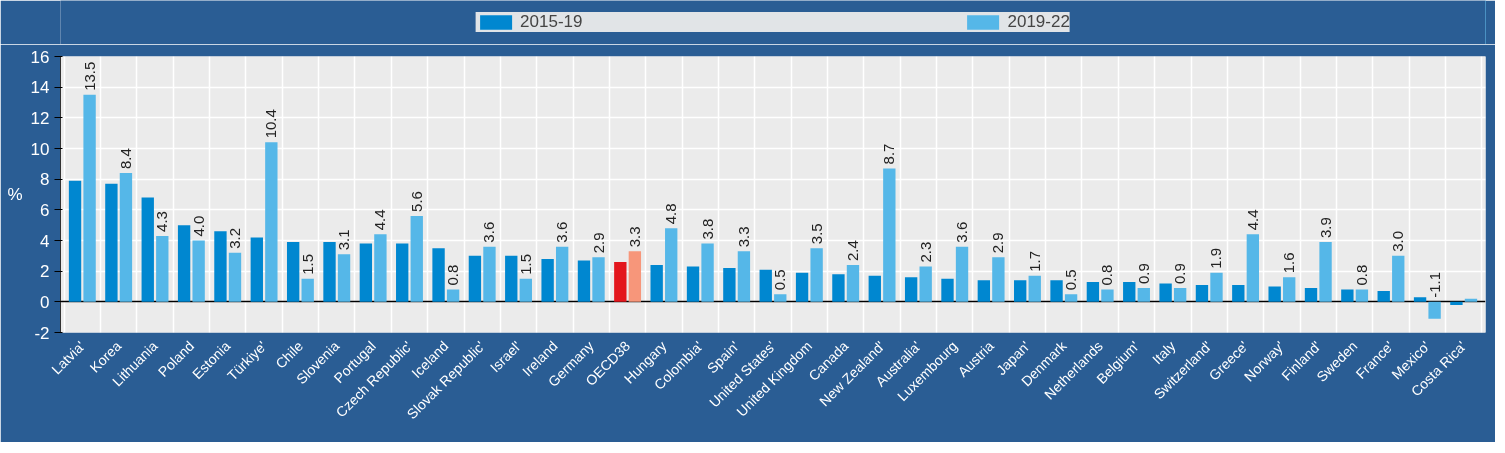 Image resolution: width=1505 pixels, height=453 pixels. I want to click on data-label: 5.6, so click(416, 201).